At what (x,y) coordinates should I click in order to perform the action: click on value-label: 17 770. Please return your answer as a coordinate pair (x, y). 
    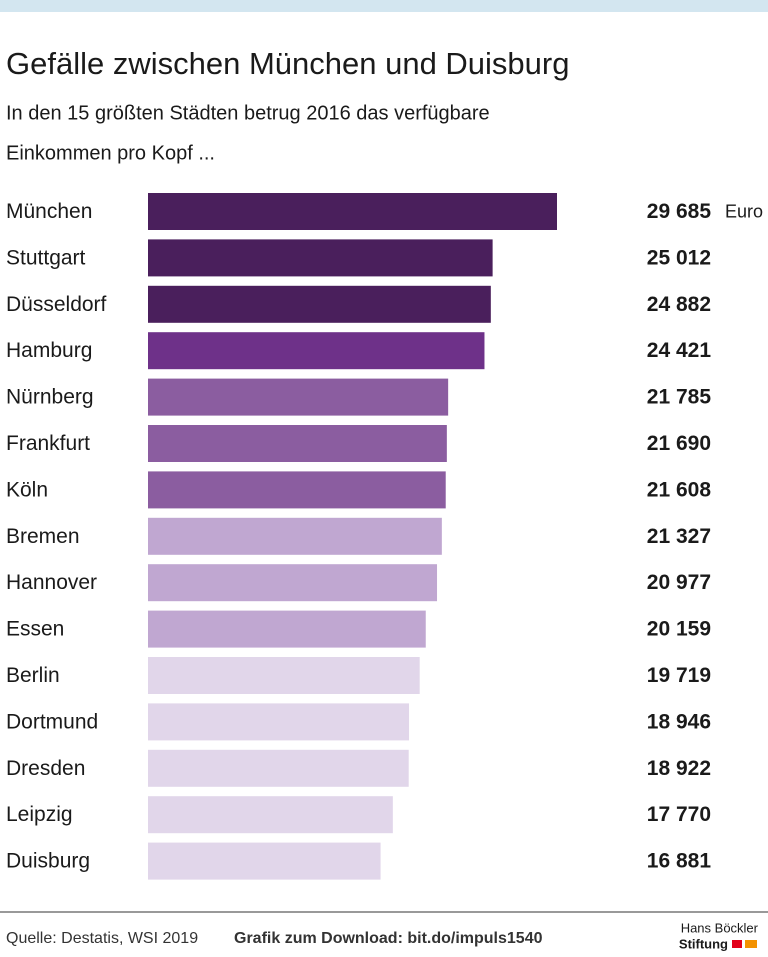
    Looking at the image, I should click on (679, 814).